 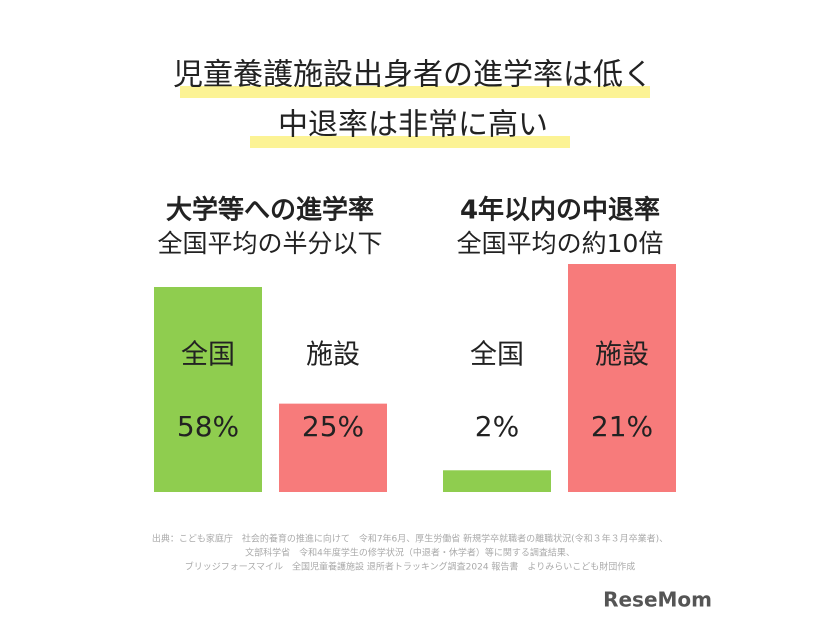 I want to click on value-label: 21%, so click(x=622, y=426).